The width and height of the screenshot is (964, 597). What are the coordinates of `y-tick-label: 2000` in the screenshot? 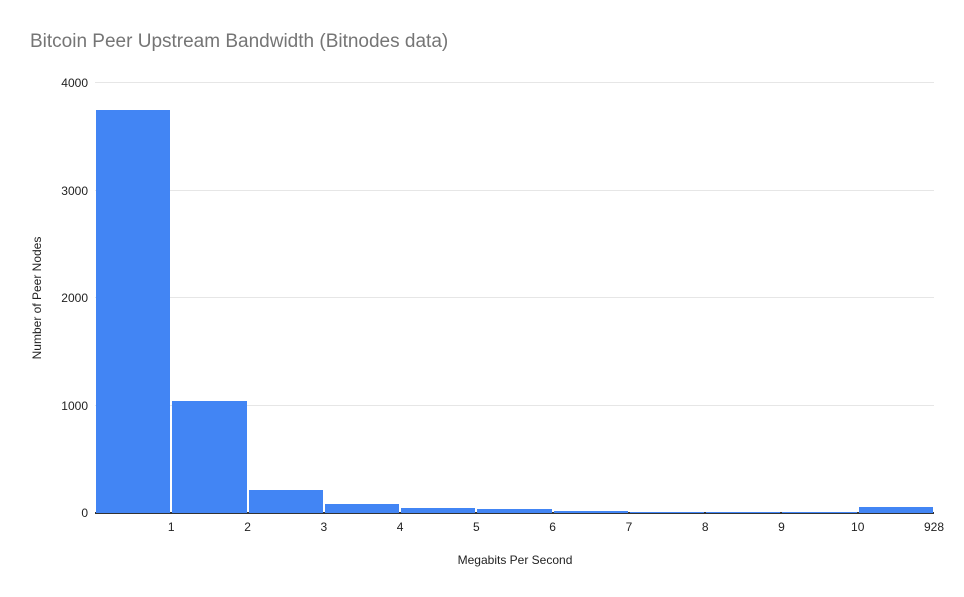 It's located at (74, 298).